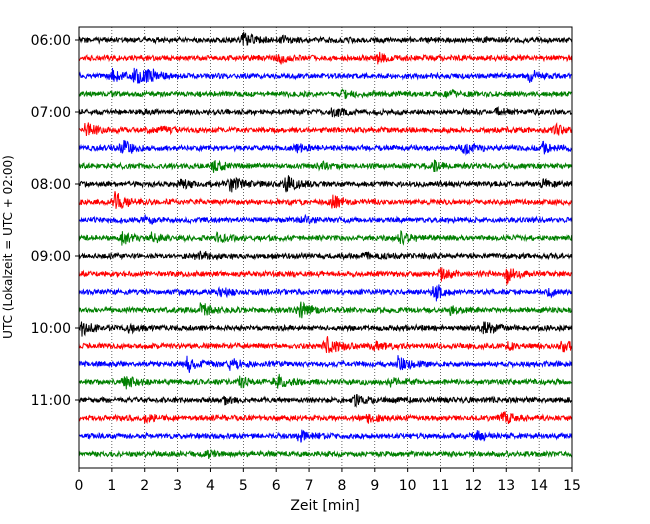 Image resolution: width=650 pixels, height=524 pixels. Describe the element at coordinates (276, 486) in the screenshot. I see `x-tick-label: 6` at that location.